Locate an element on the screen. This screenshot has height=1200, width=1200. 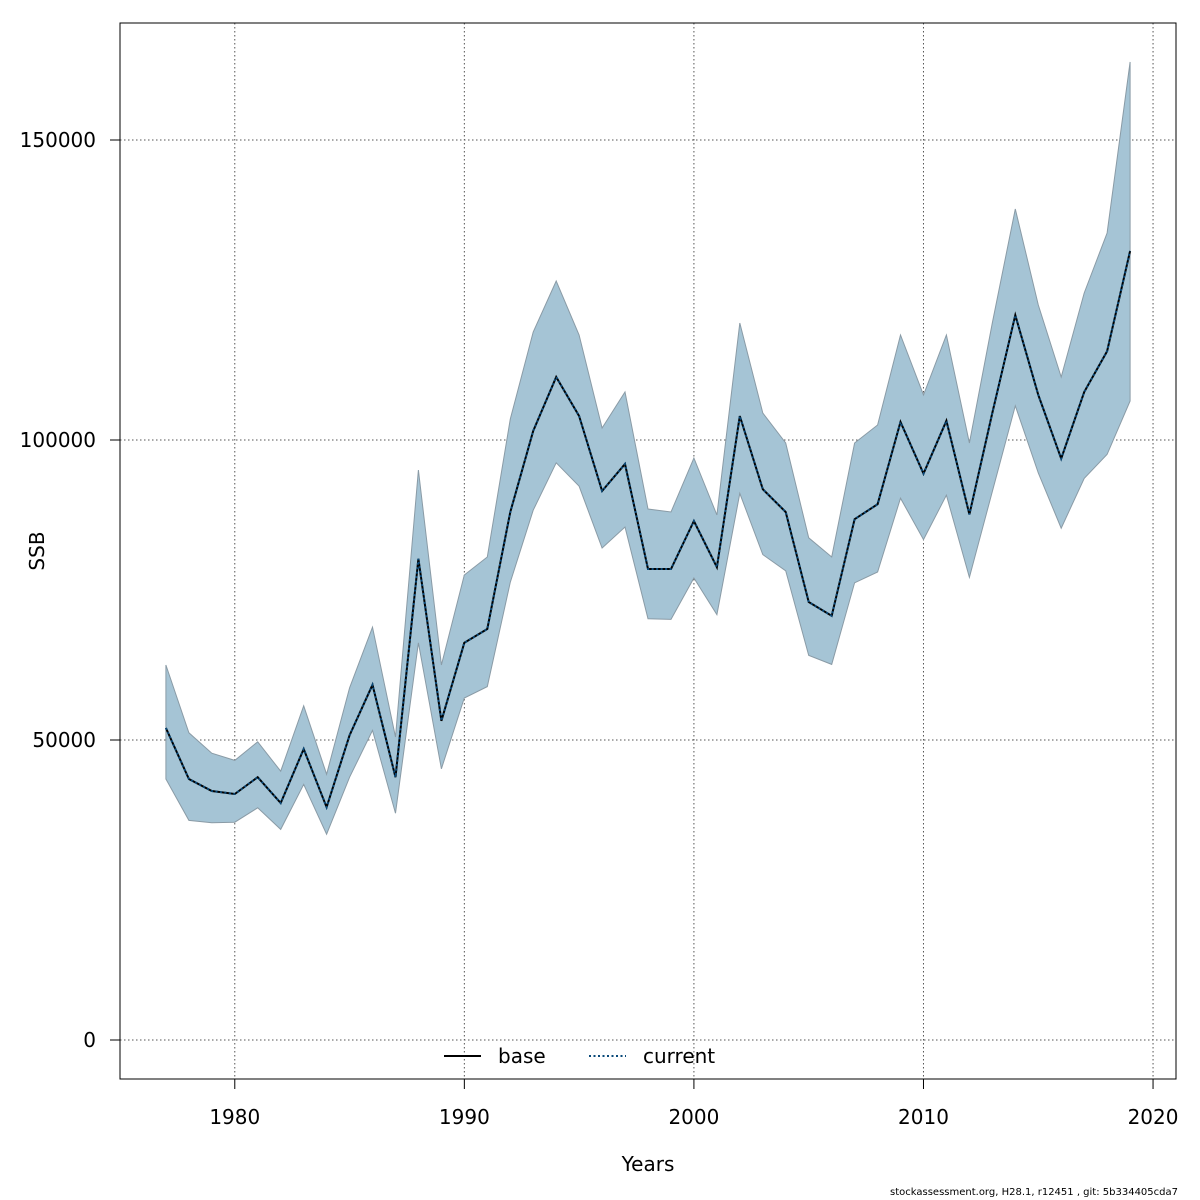
legend: base current is located at coordinates (579, 1056).